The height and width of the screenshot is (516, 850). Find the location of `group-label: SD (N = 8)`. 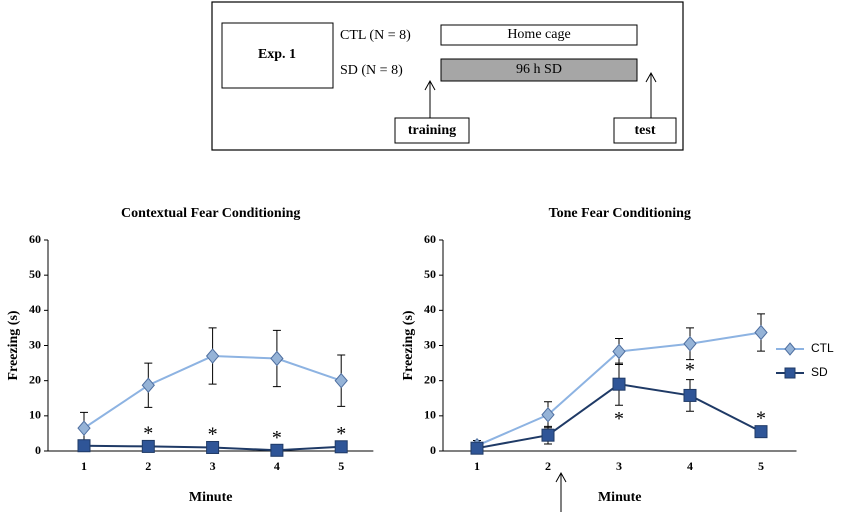

group-label: SD (N = 8) is located at coordinates (371, 70).